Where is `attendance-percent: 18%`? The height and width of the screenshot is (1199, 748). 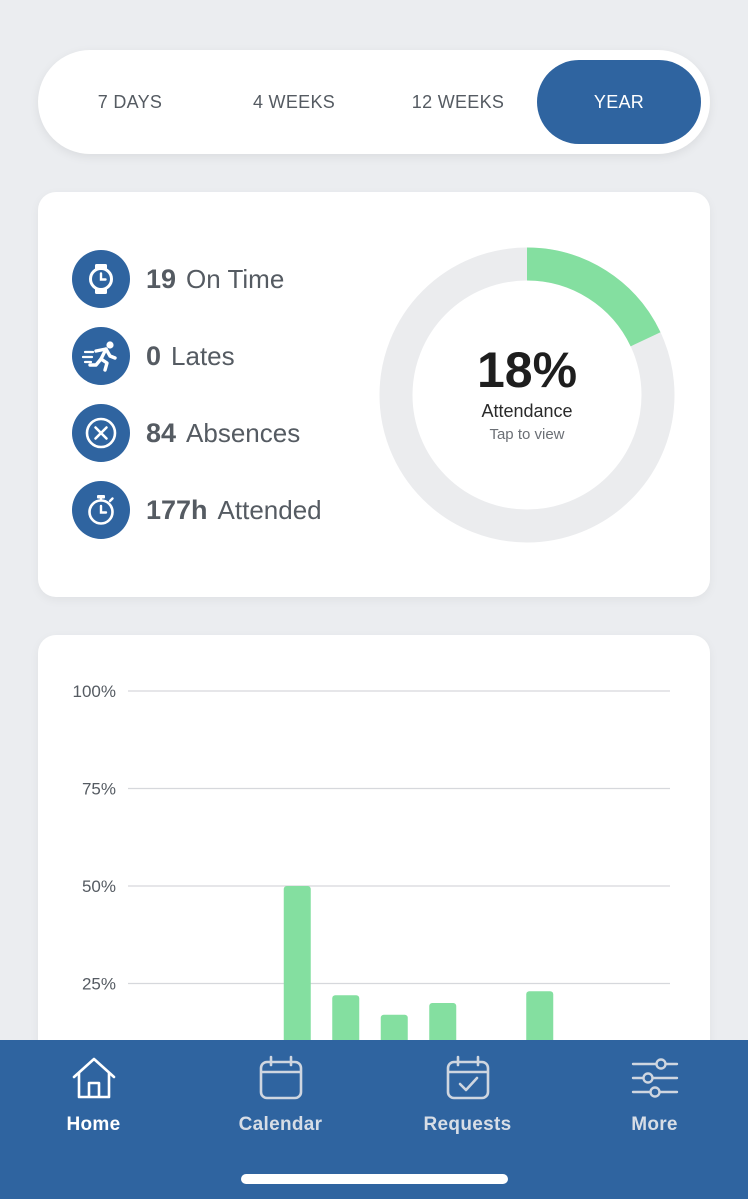 attendance-percent: 18% is located at coordinates (527, 370).